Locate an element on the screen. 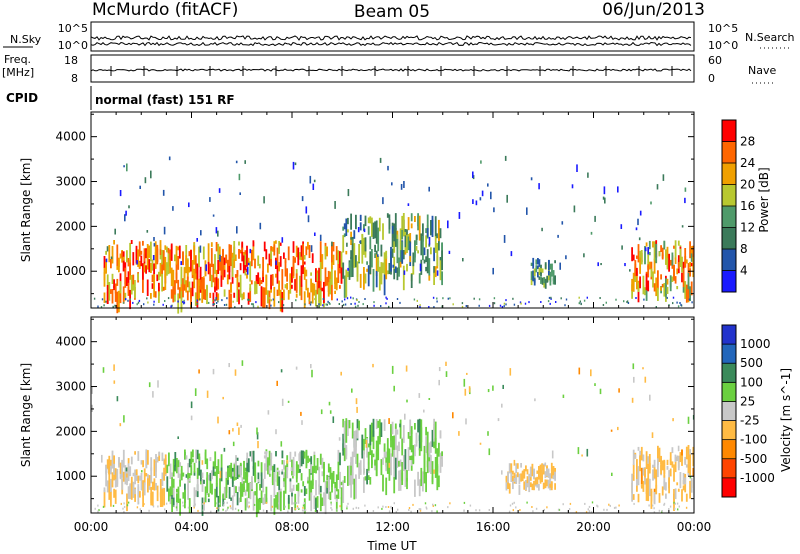 The height and width of the screenshot is (554, 800). velocity-colorbar-label: Velocity [m s^-1] is located at coordinates (786, 420).